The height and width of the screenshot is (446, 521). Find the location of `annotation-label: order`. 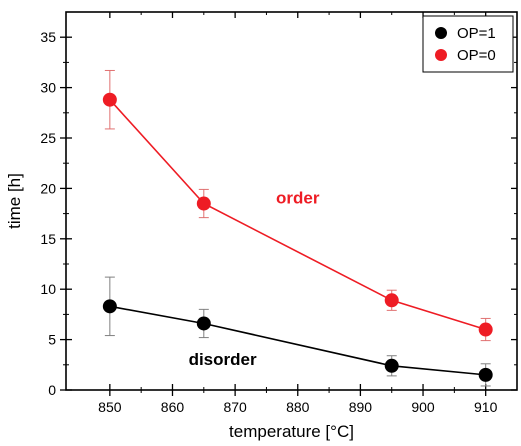

annotation-label: order is located at coordinates (298, 198).